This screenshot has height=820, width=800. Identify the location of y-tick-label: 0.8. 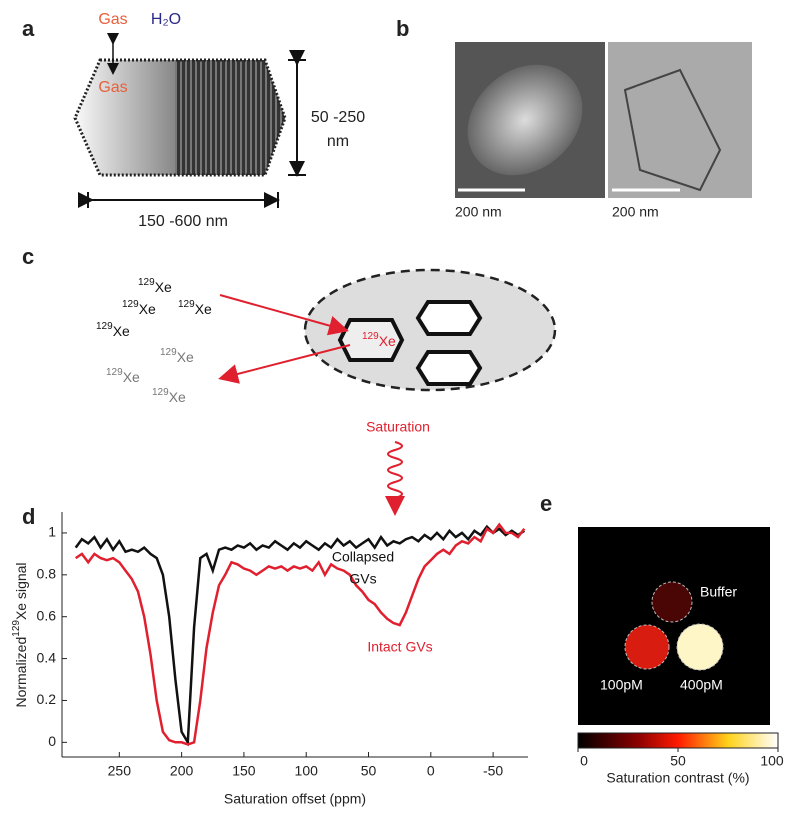
(47, 574).